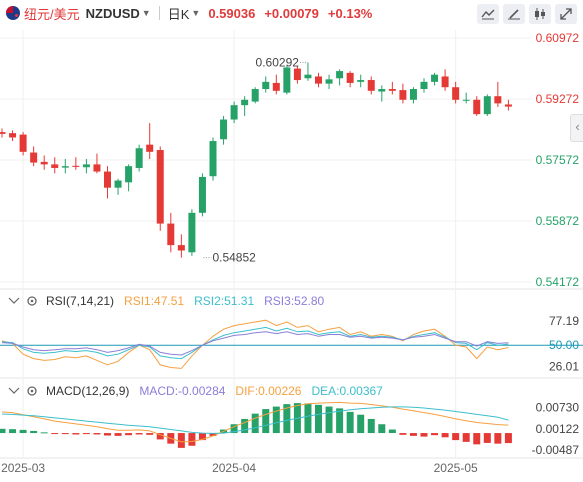  I want to click on toolbar, so click(527, 14).